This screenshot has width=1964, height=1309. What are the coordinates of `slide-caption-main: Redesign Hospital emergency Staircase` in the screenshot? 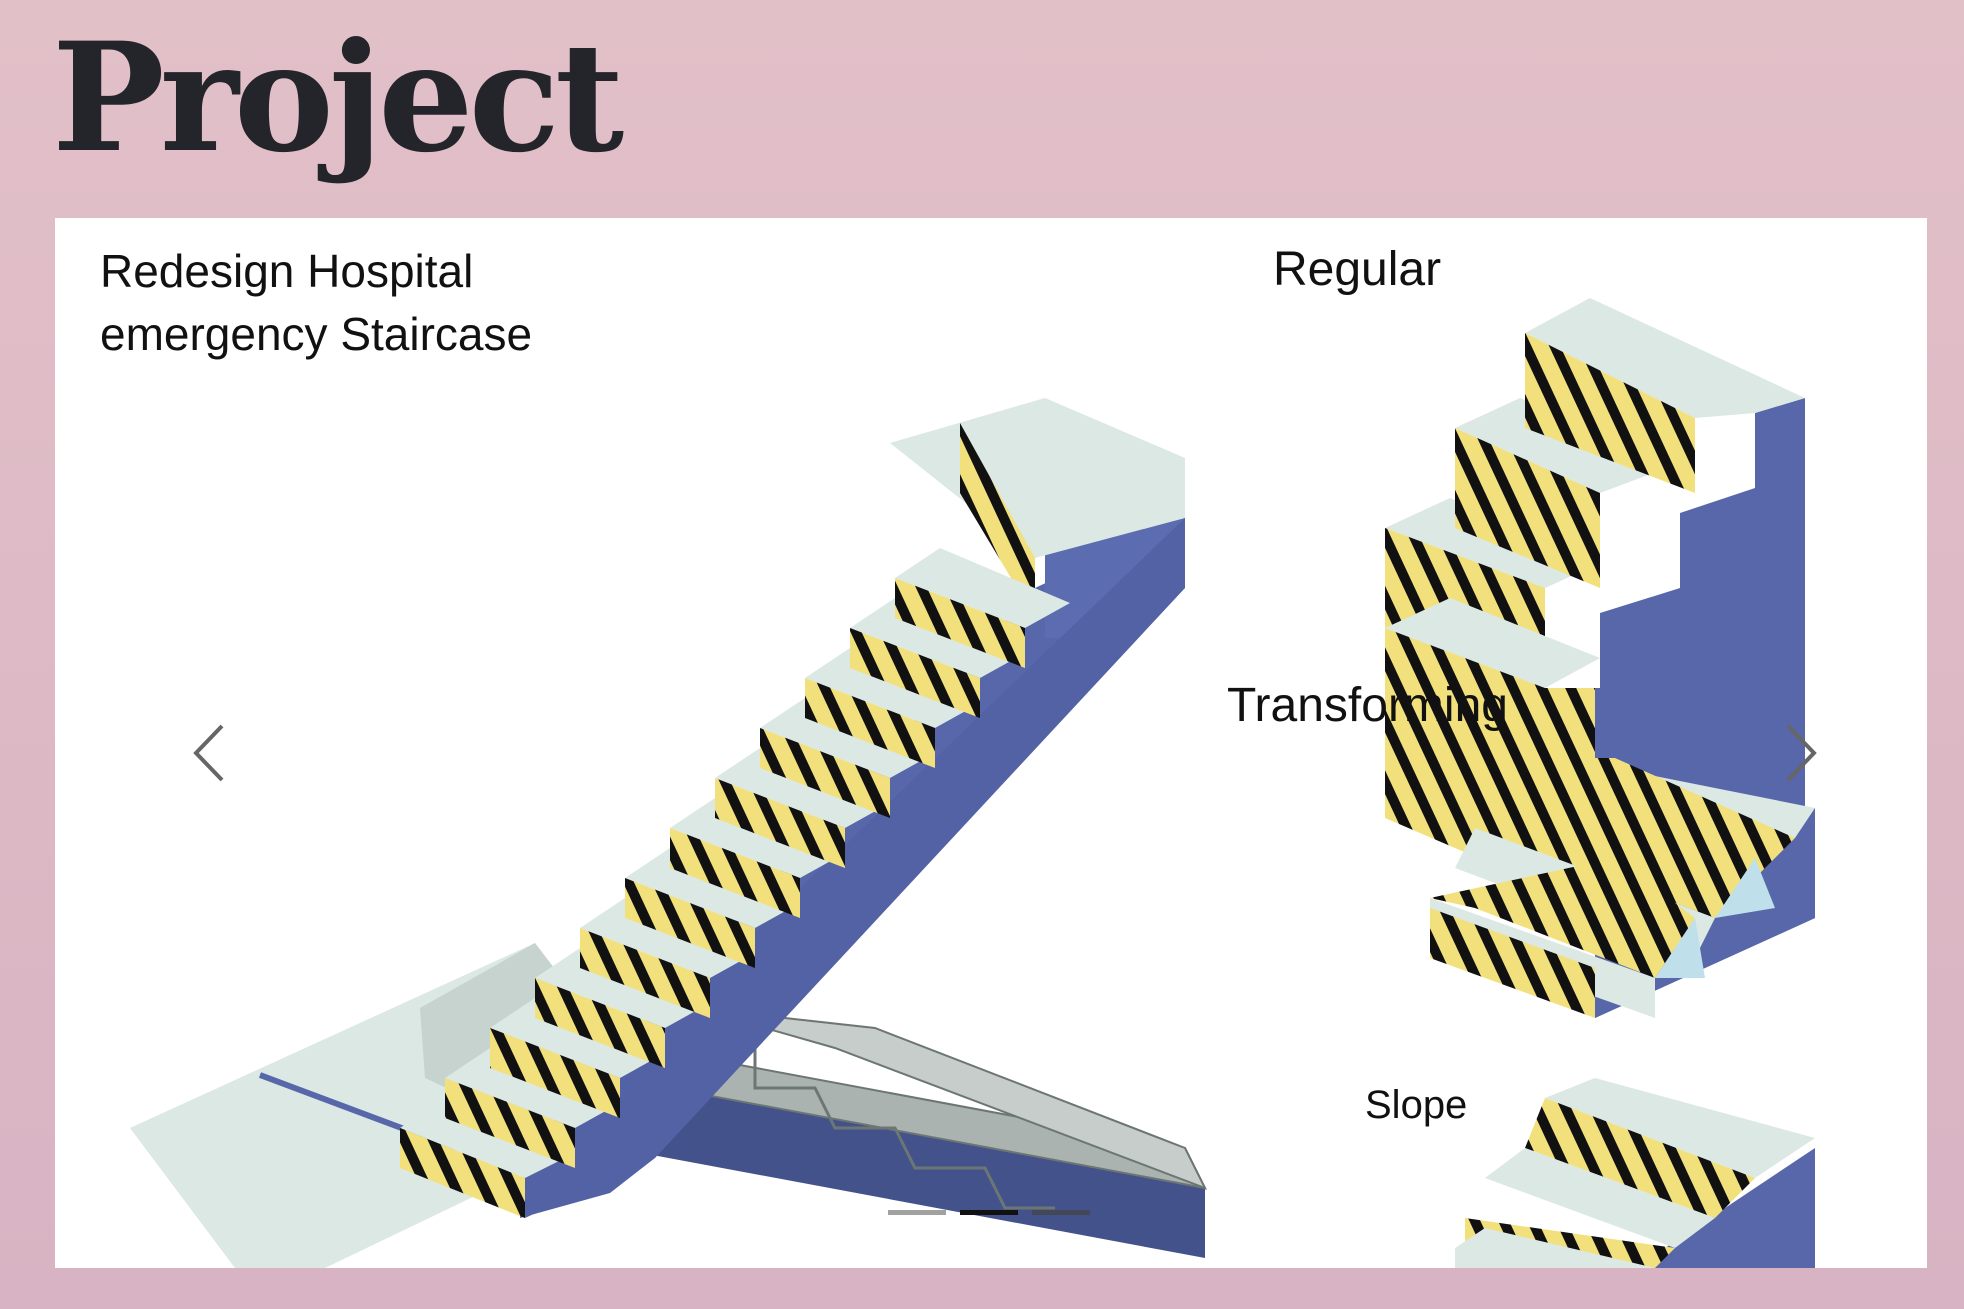 It's located at (316, 302).